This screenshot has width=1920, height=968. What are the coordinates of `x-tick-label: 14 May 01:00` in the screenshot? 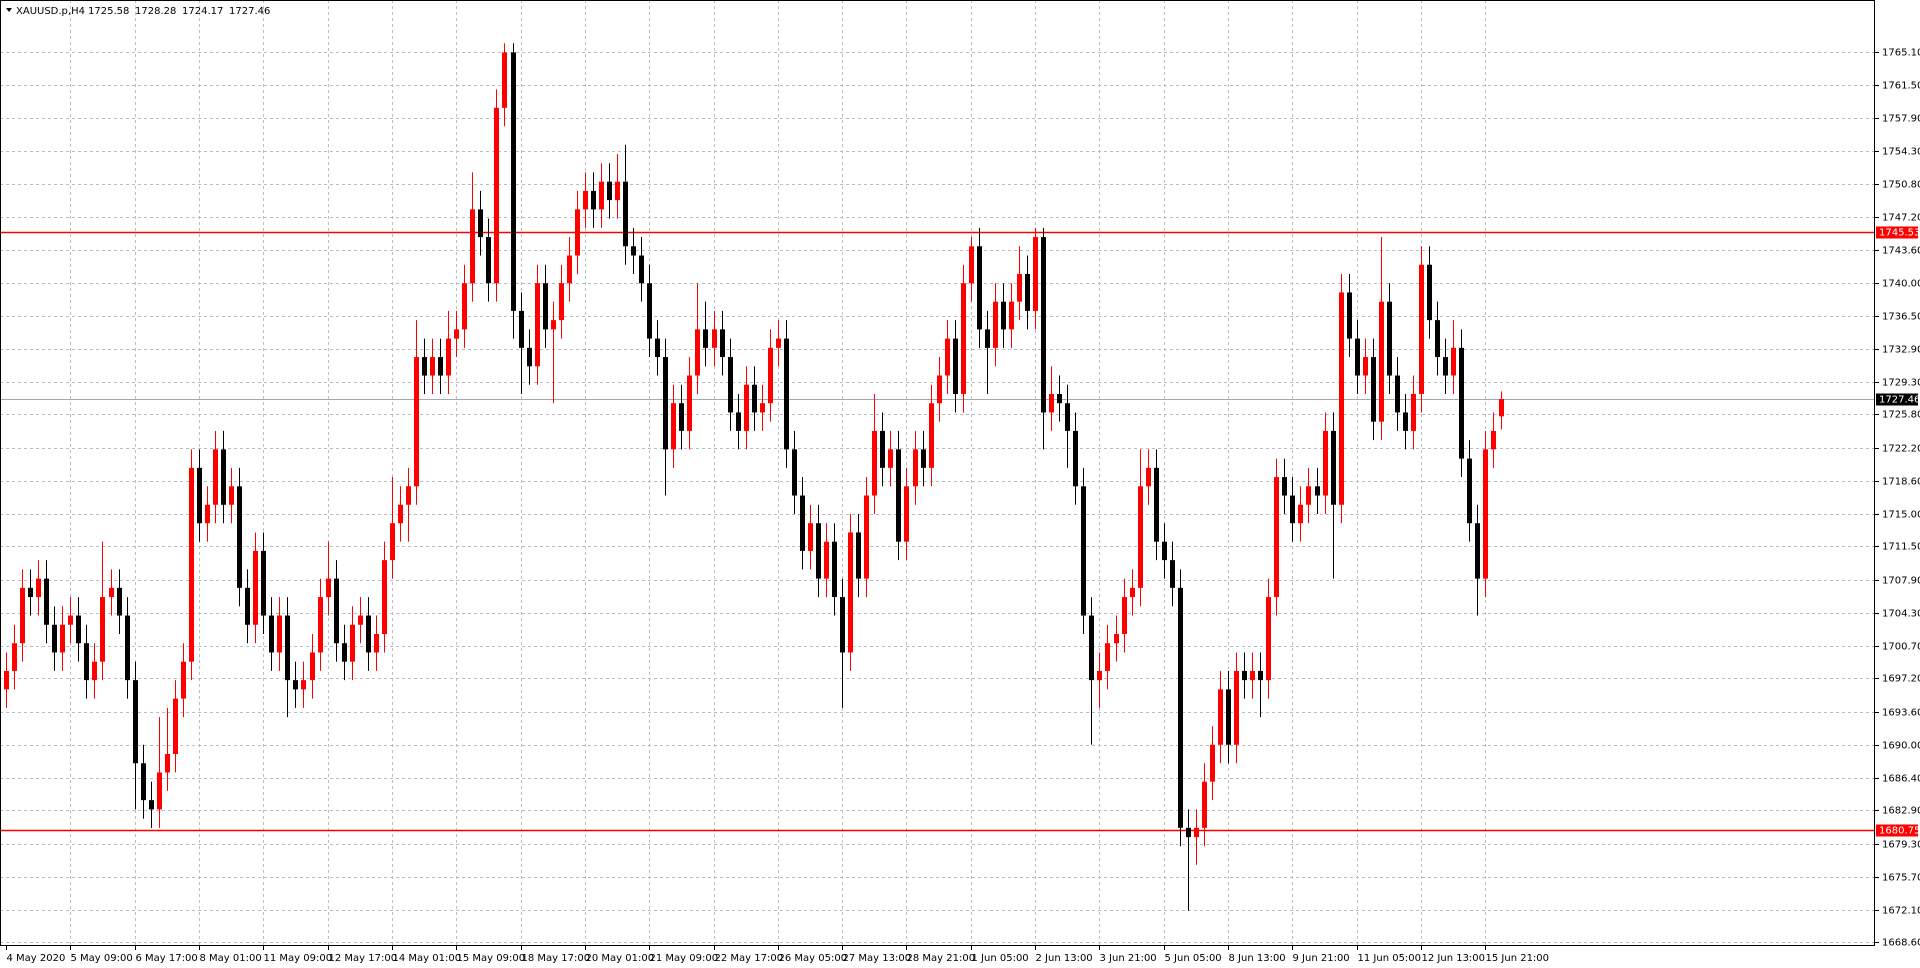 It's located at (427, 958).